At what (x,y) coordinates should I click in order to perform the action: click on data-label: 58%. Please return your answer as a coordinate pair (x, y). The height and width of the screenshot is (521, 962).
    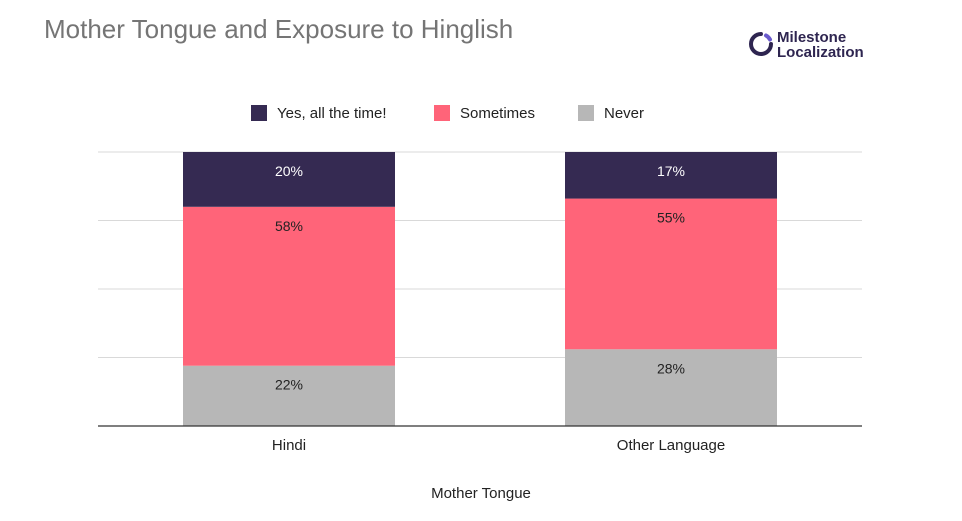
    Looking at the image, I should click on (289, 226).